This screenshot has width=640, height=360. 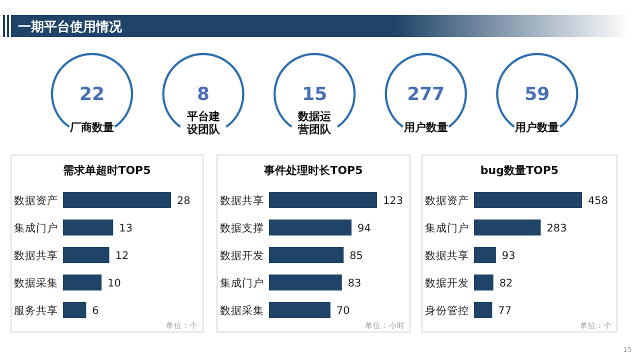 I want to click on data-label: 93, so click(x=509, y=256).